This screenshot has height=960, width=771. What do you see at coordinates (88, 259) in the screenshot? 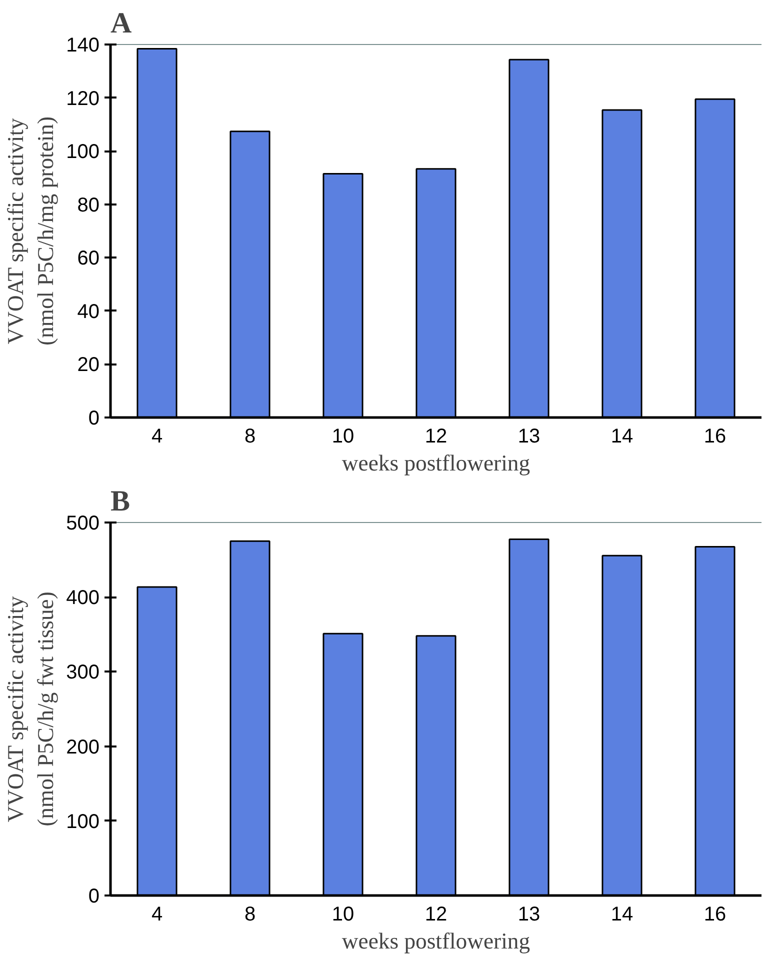
I see `y-tick-label: 60` at bounding box center [88, 259].